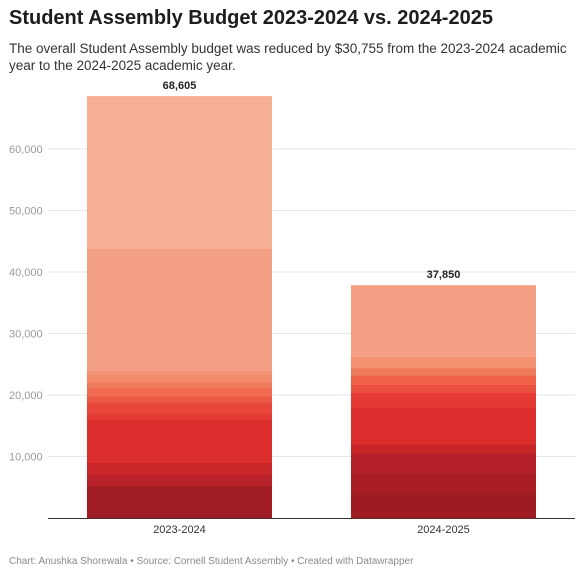  I want to click on x-tick-label: 2024-2025, so click(443, 530).